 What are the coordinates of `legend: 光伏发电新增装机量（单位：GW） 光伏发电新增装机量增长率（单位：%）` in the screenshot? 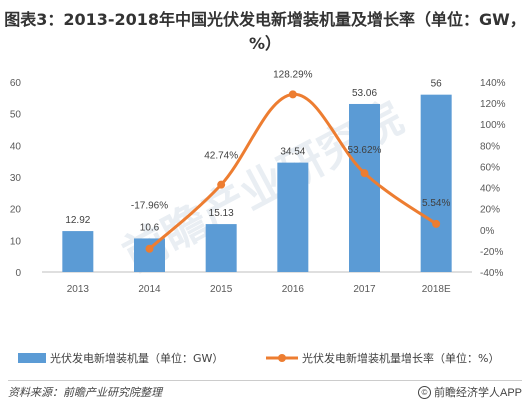 It's located at (258, 358).